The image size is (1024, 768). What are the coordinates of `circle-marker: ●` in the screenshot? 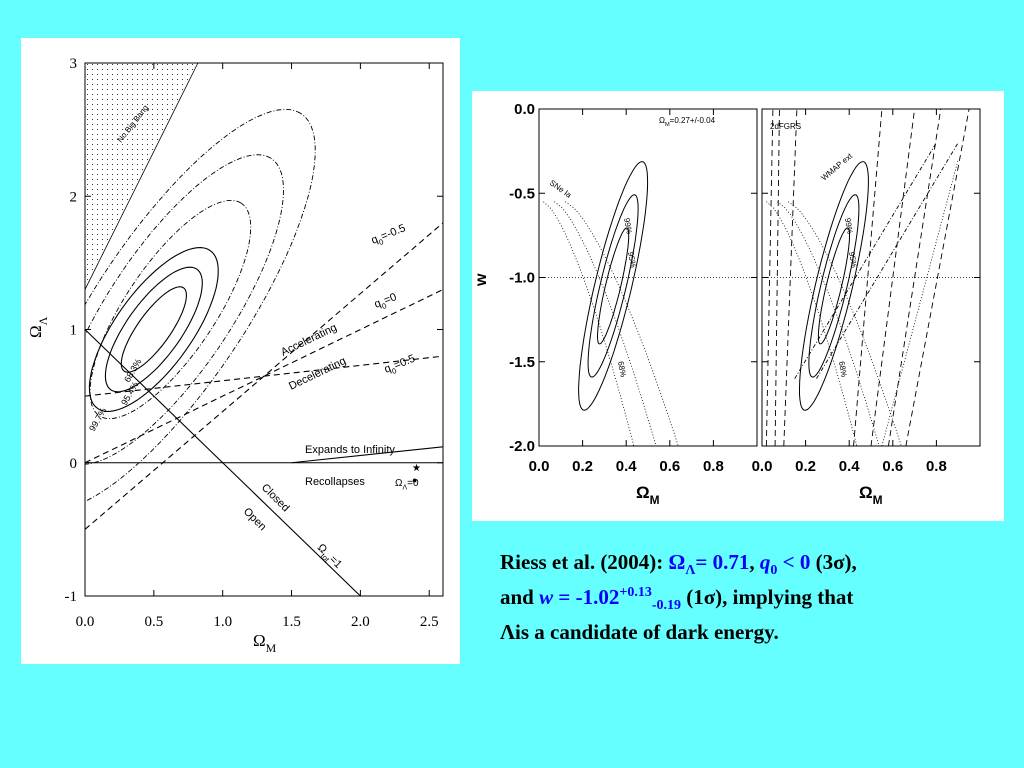 It's located at (414, 480).